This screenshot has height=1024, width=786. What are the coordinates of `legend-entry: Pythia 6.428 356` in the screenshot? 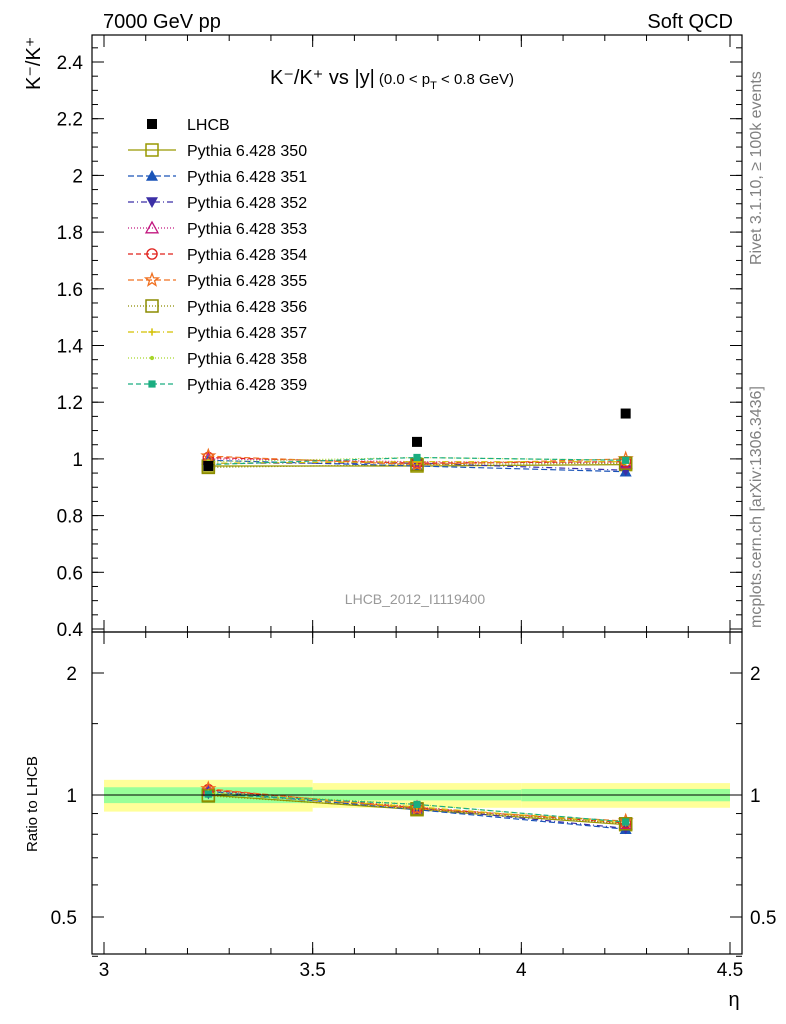 It's located at (217, 307).